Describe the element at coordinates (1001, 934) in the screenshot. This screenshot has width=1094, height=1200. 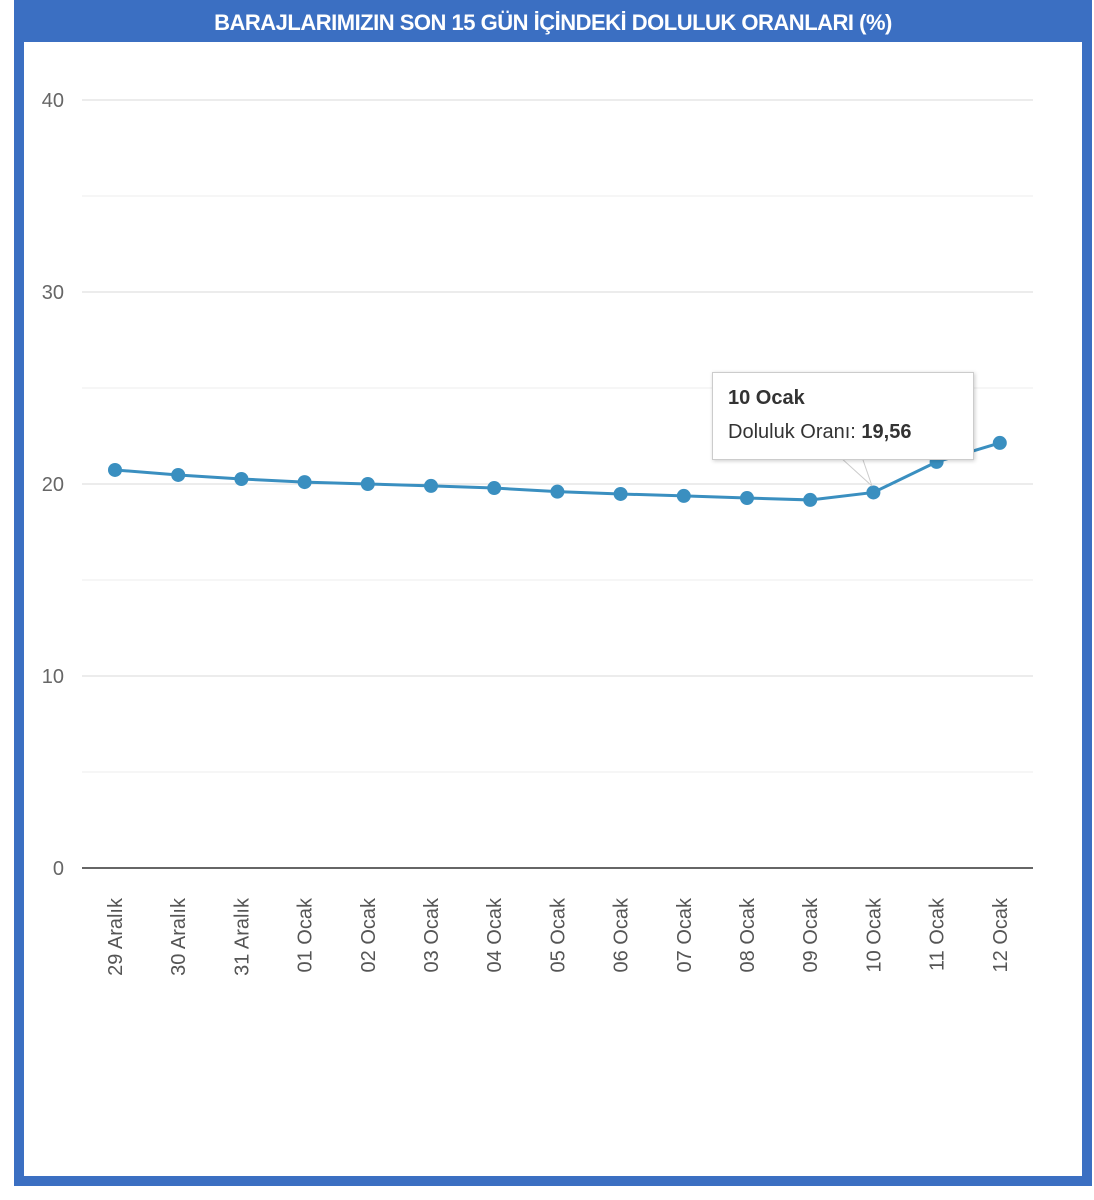
I see `x-tick-label: 12 Ocak` at that location.